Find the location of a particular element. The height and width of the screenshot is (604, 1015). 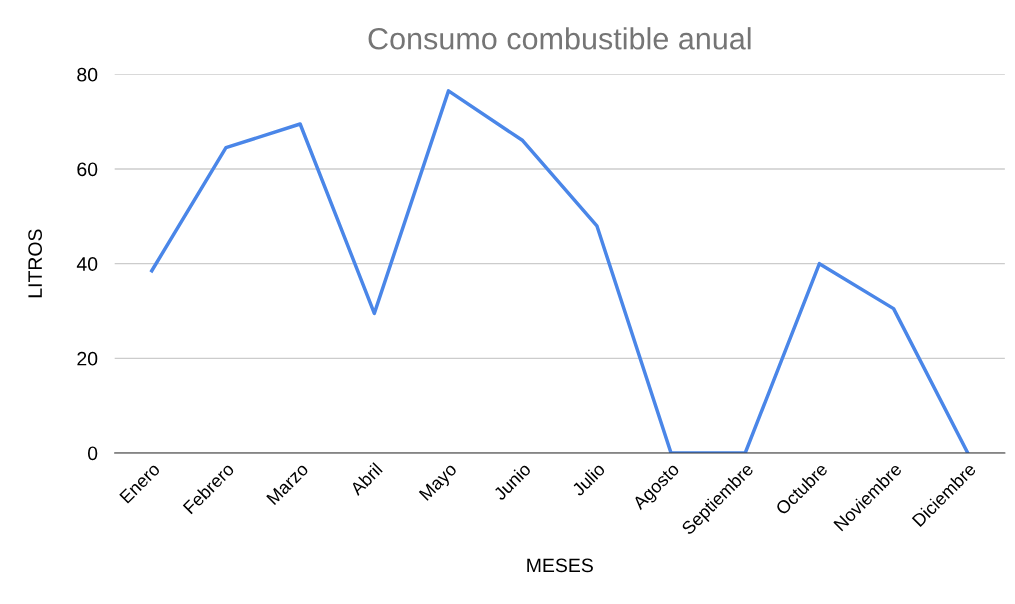

chart-title: Consumo combustible anual is located at coordinates (559, 38).